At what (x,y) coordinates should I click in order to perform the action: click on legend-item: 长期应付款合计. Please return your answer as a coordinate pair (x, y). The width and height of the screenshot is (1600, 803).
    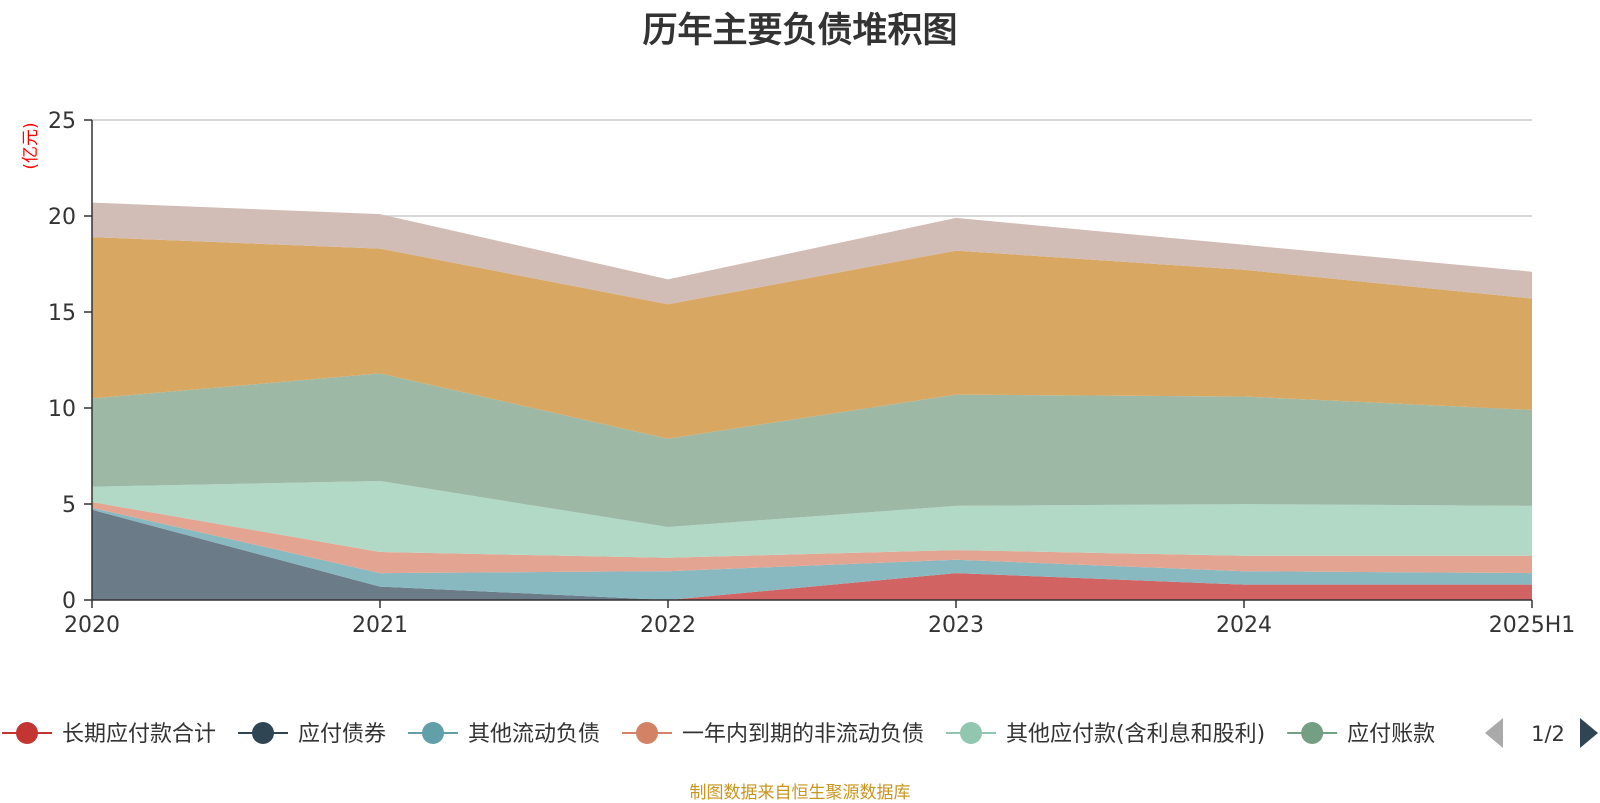
    Looking at the image, I should click on (109, 734).